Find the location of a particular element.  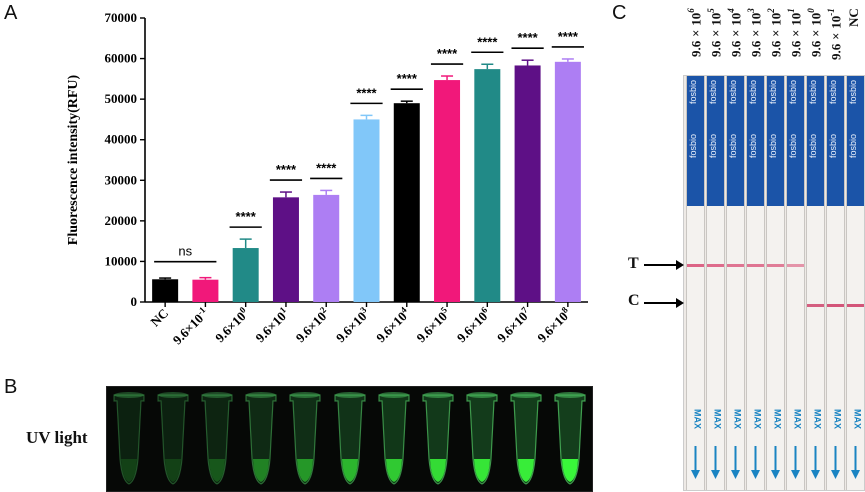

panel-label-a: A is located at coordinates (11, 13).